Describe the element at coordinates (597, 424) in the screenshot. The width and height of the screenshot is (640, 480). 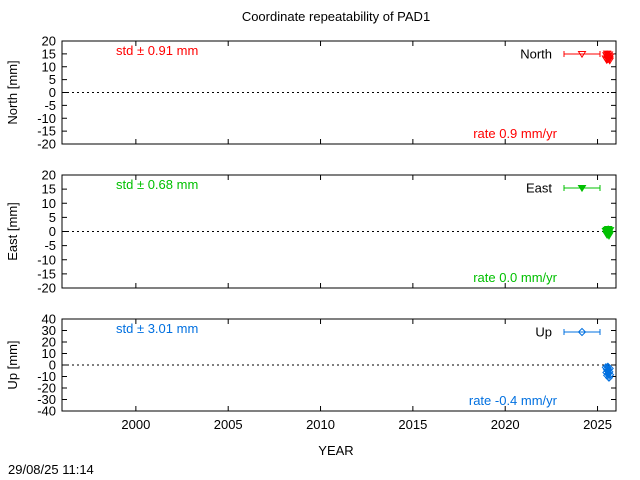
I see `x-tick-label: 2025` at that location.